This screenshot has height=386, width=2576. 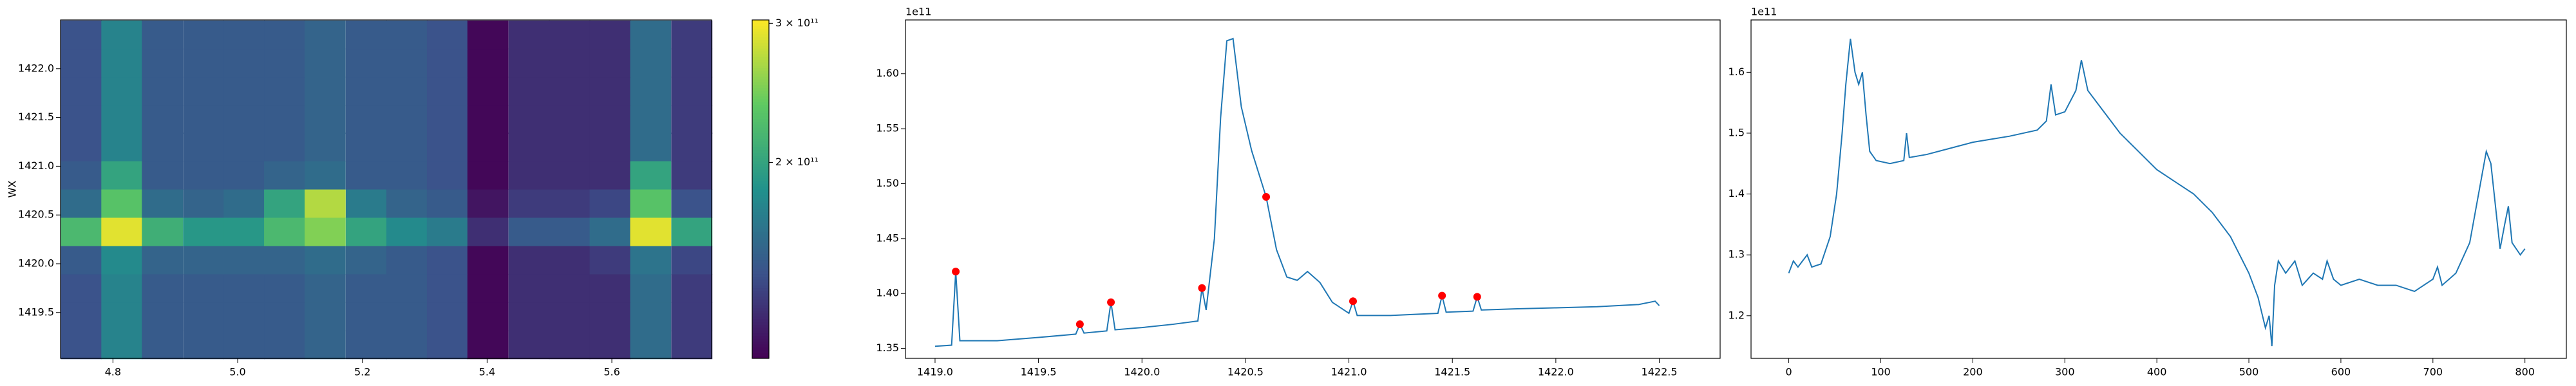 I want to click on x-tick-label: 5.4, so click(x=487, y=372).